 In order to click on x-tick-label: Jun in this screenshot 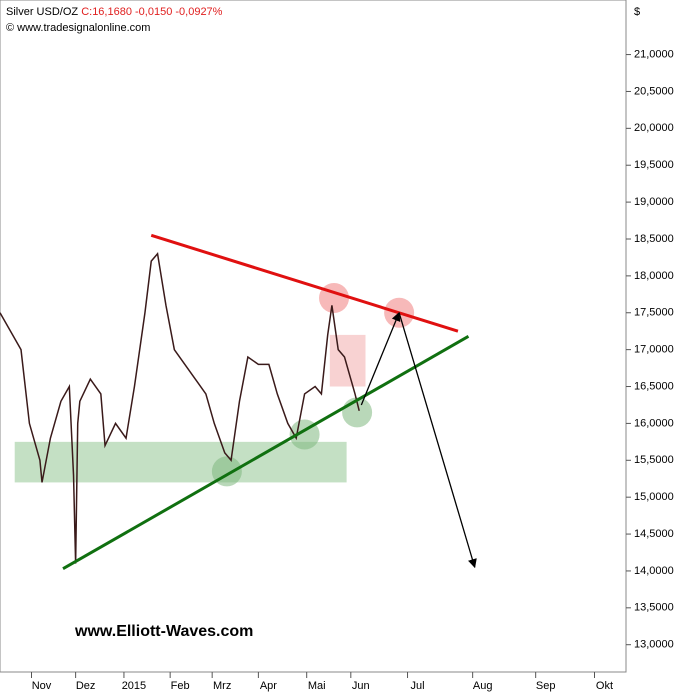, I will do `click(361, 686)`.